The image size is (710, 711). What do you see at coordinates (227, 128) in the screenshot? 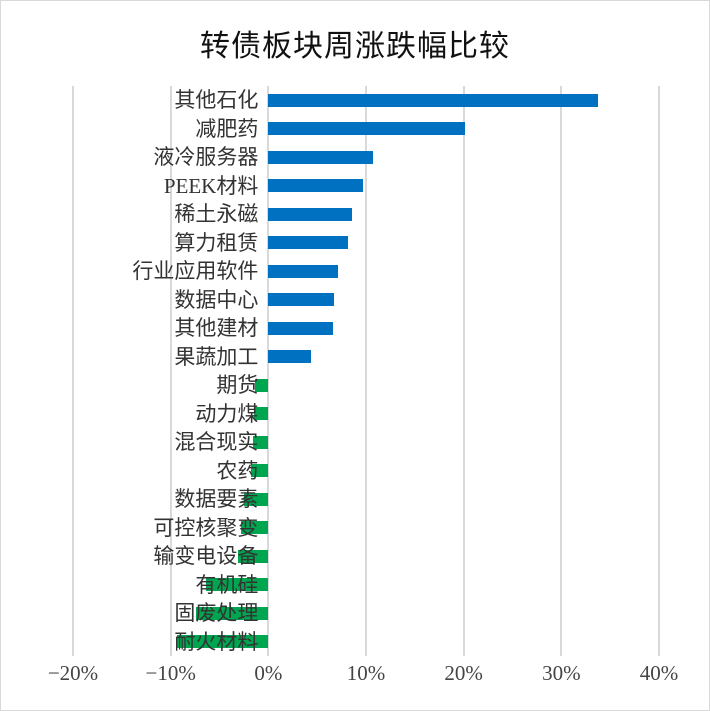
I see `category-label: 减肥药` at bounding box center [227, 128].